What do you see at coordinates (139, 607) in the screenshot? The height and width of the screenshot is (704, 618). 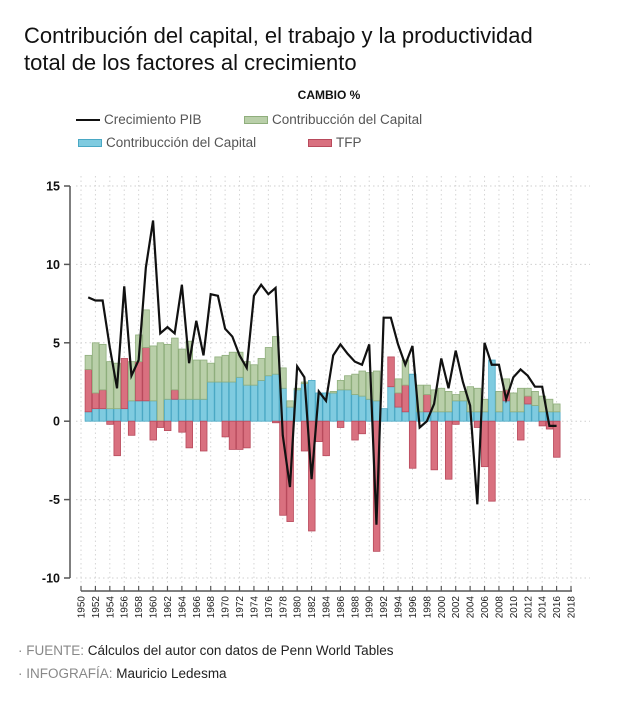 I see `x-tick-label: 1958` at bounding box center [139, 607].